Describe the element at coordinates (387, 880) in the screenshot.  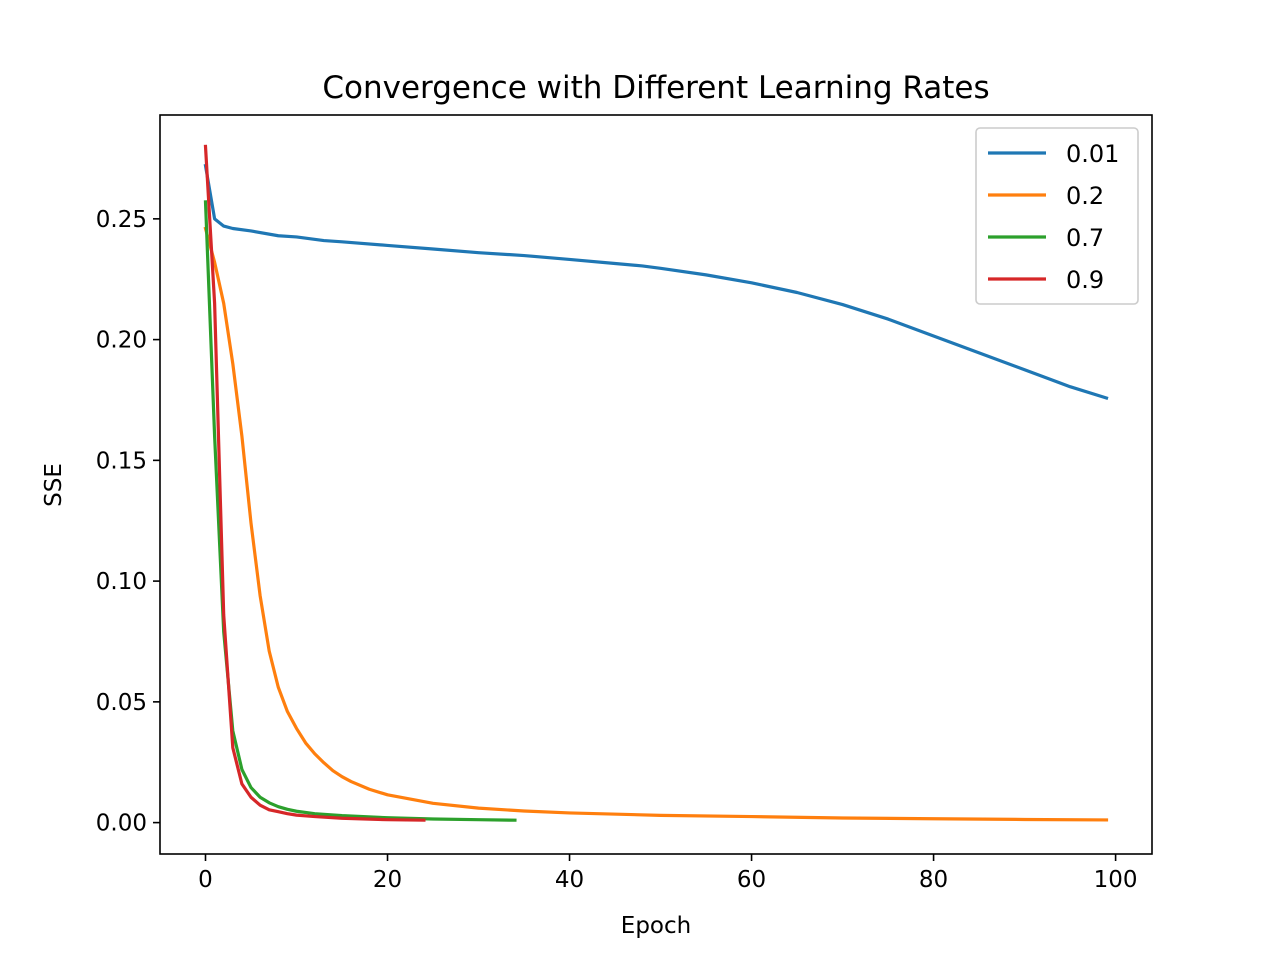
I see `x-tick-label: 20` at that location.